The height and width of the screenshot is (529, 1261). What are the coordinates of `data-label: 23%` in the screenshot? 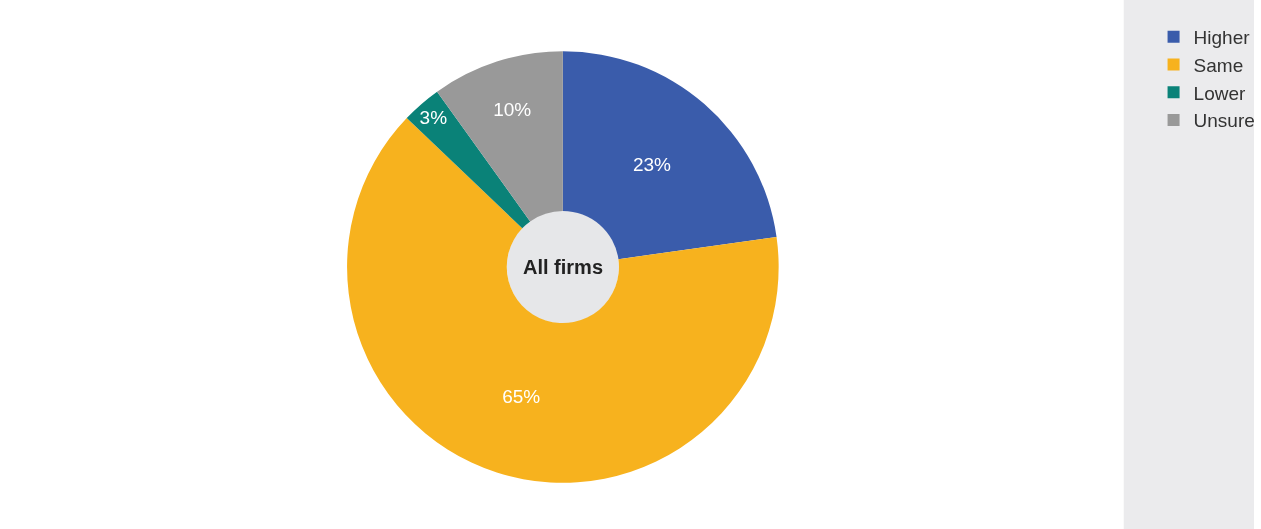 It's located at (652, 164).